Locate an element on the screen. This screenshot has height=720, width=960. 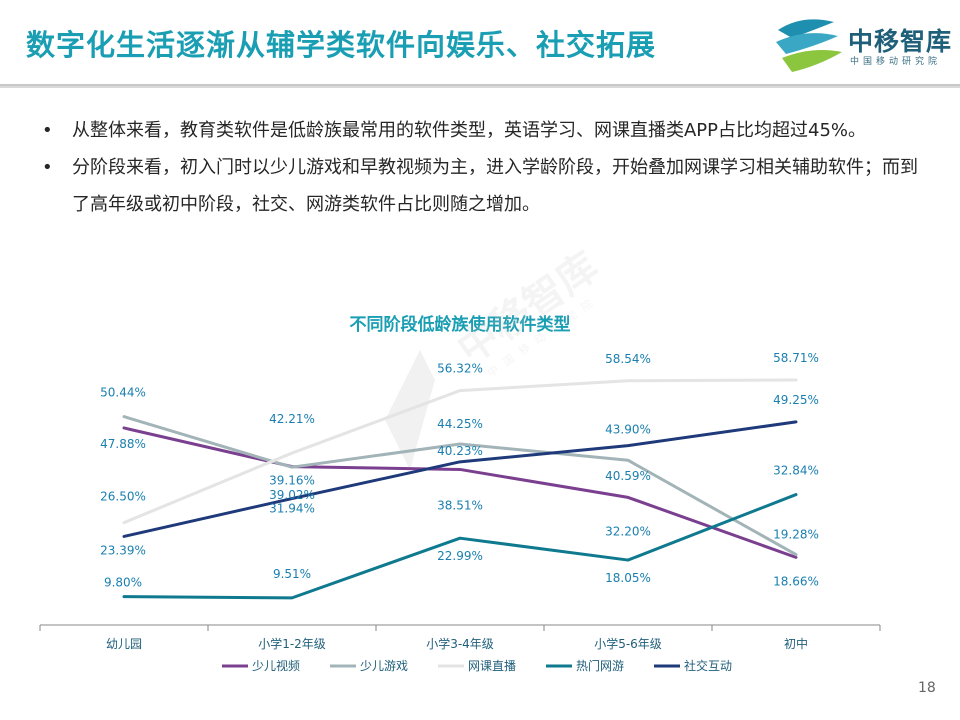
data-label: 44.25% is located at coordinates (460, 424).